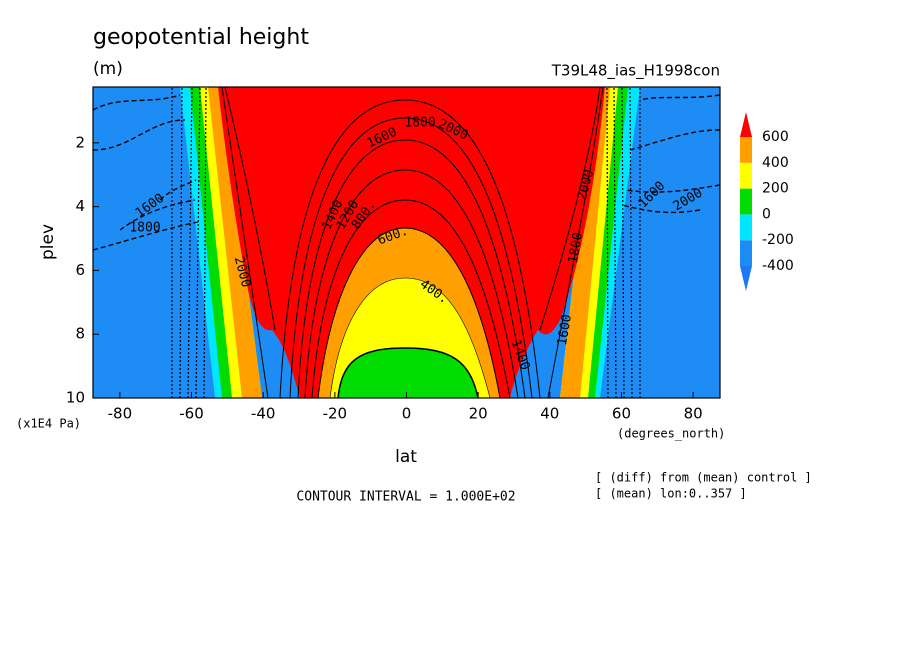  I want to click on colorbar-label: -400, so click(778, 266).